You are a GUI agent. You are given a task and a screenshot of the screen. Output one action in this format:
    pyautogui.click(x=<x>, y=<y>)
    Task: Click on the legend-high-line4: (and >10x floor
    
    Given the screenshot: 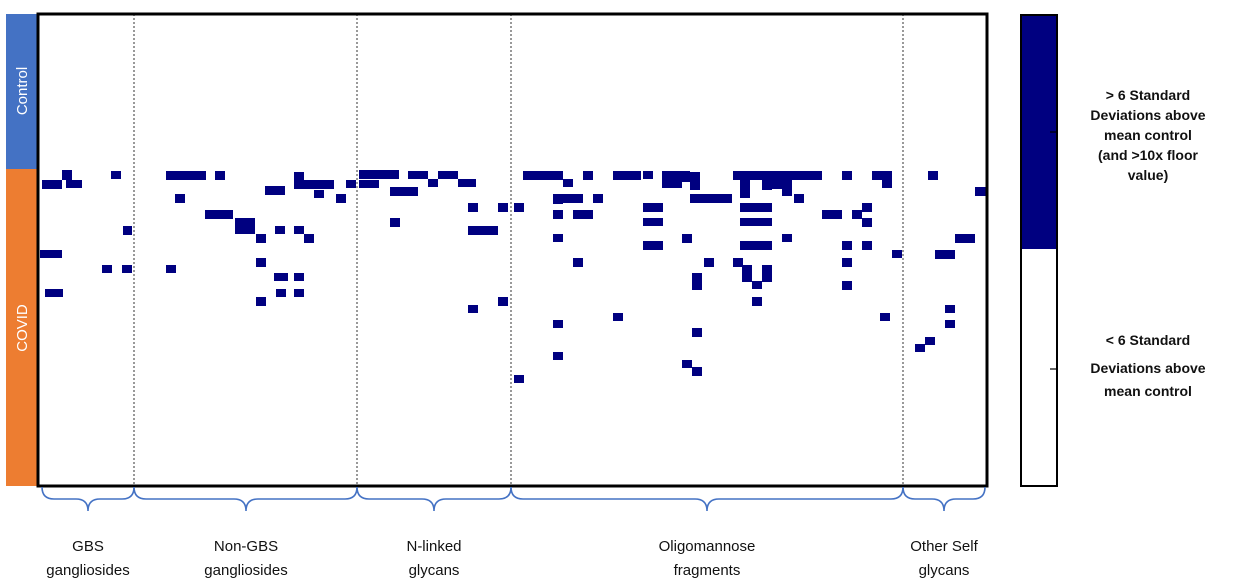 What is the action you would take?
    pyautogui.click(x=1148, y=155)
    